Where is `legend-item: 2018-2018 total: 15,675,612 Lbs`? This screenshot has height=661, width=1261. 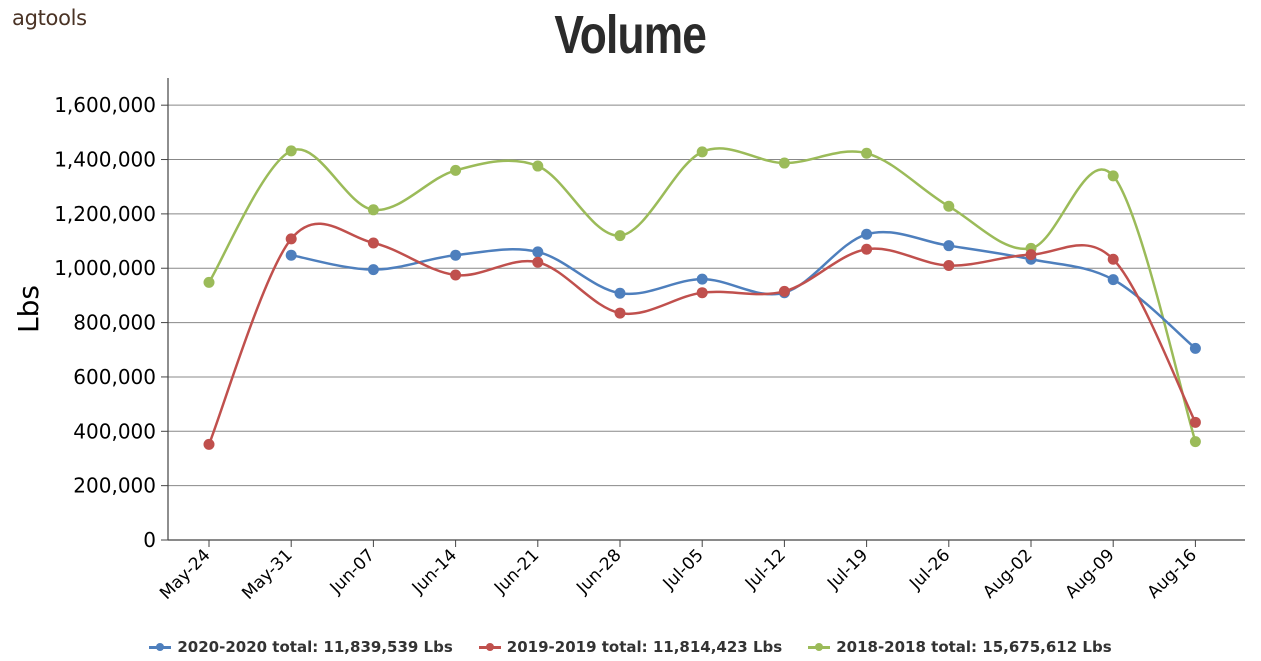
legend-item: 2018-2018 total: 15,675,612 Lbs is located at coordinates (960, 647).